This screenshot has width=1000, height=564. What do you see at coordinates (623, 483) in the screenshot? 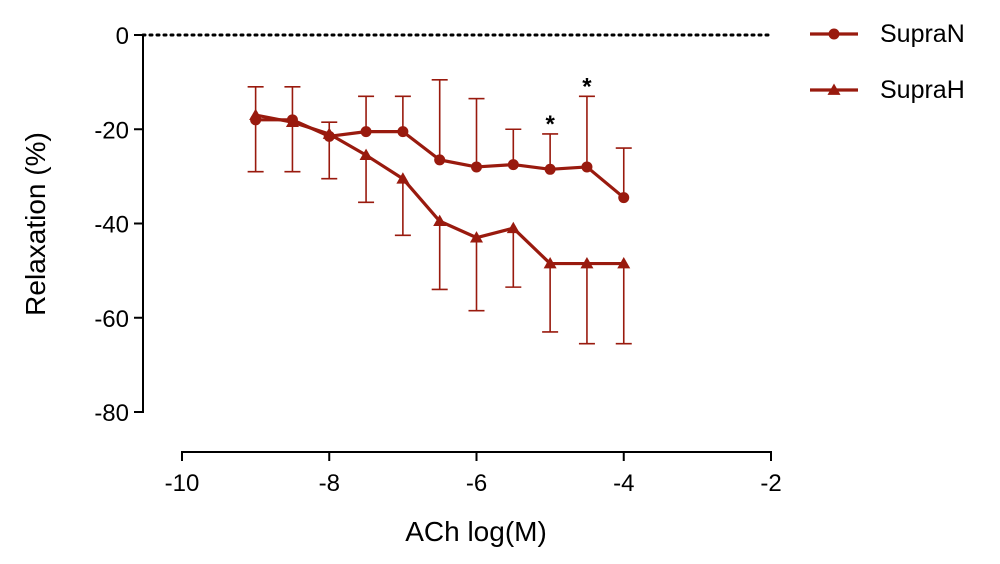
I see `x-tick-label: -4` at bounding box center [623, 483].